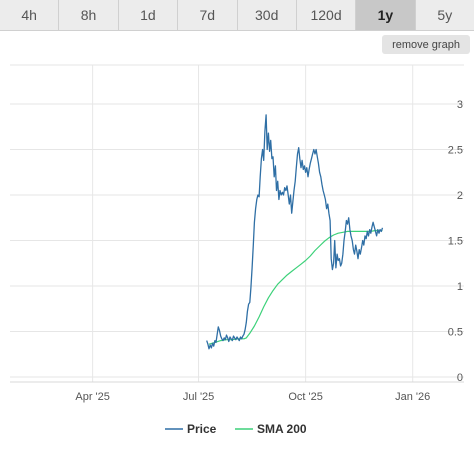 This screenshot has width=474, height=455. I want to click on tab-1y: 1y, so click(386, 15).